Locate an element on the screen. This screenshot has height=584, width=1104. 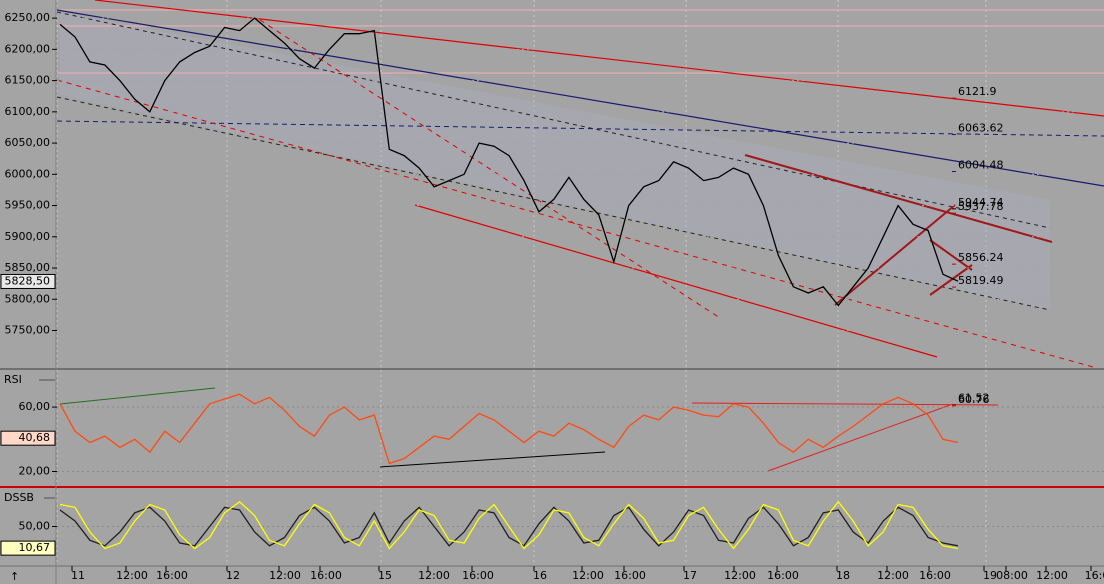
y-tick-label: 5950,00 is located at coordinates (28, 205).